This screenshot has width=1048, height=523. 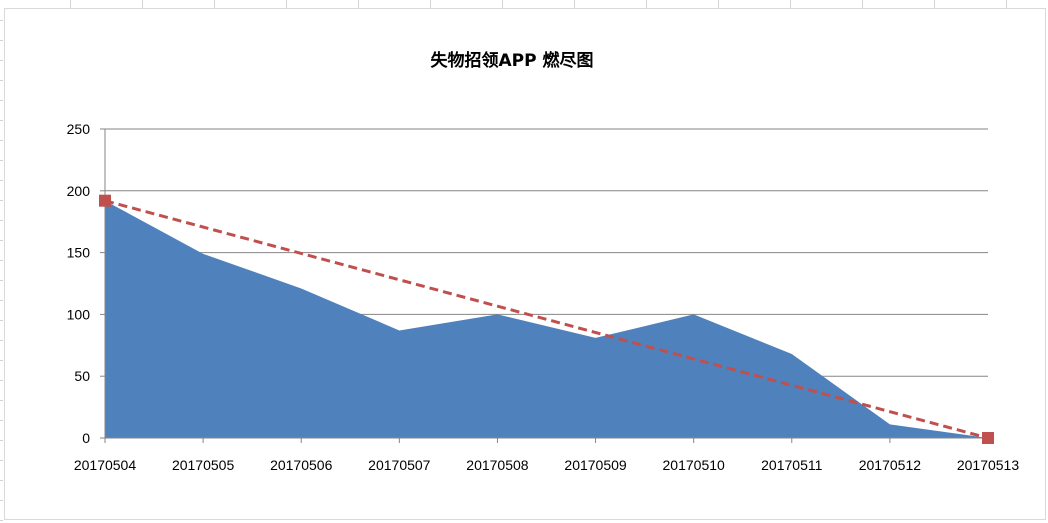 I want to click on x-tick-label: 20170504, so click(x=105, y=465).